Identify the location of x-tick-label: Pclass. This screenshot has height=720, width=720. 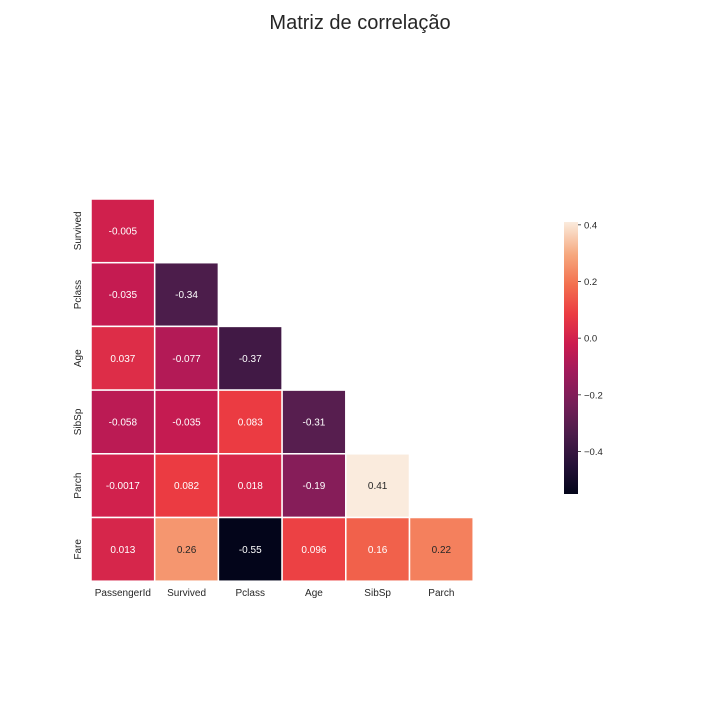
(250, 593).